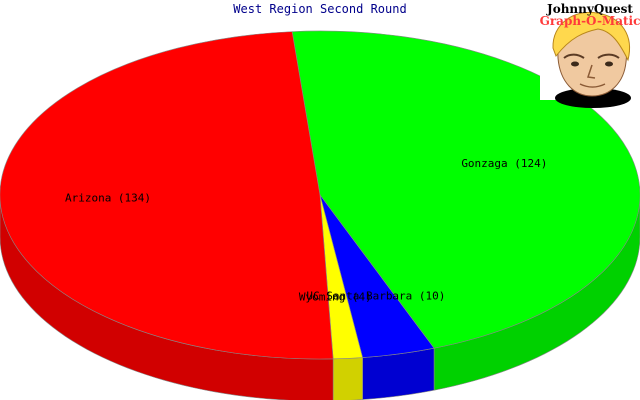 The width and height of the screenshot is (640, 400). Describe the element at coordinates (589, 9) in the screenshot. I see `logo-text-top: JohnnyQuest` at that location.